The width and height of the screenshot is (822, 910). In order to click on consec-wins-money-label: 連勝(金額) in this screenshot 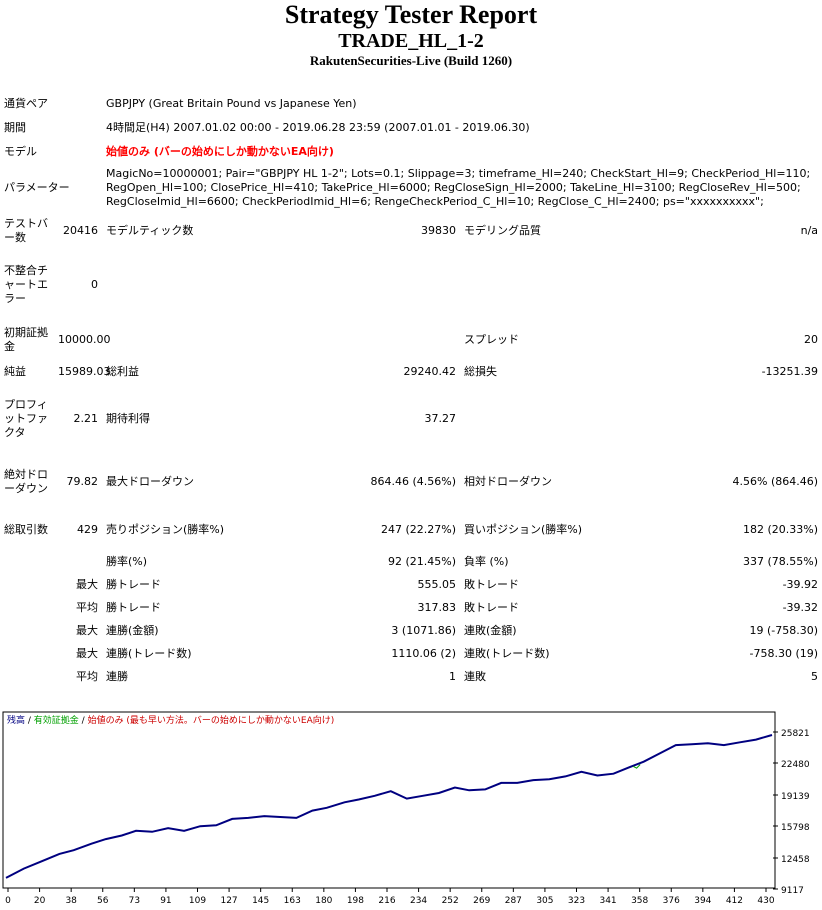, I will do `click(132, 630)`.